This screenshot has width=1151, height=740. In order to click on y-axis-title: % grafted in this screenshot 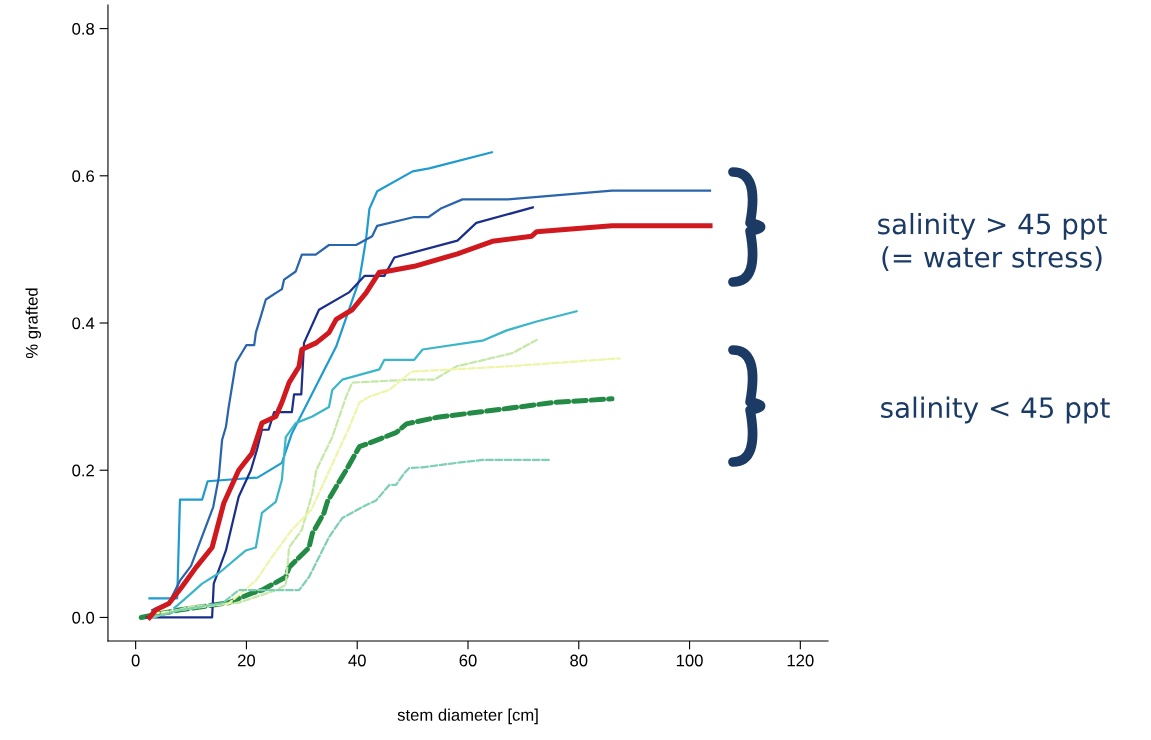, I will do `click(33, 323)`.